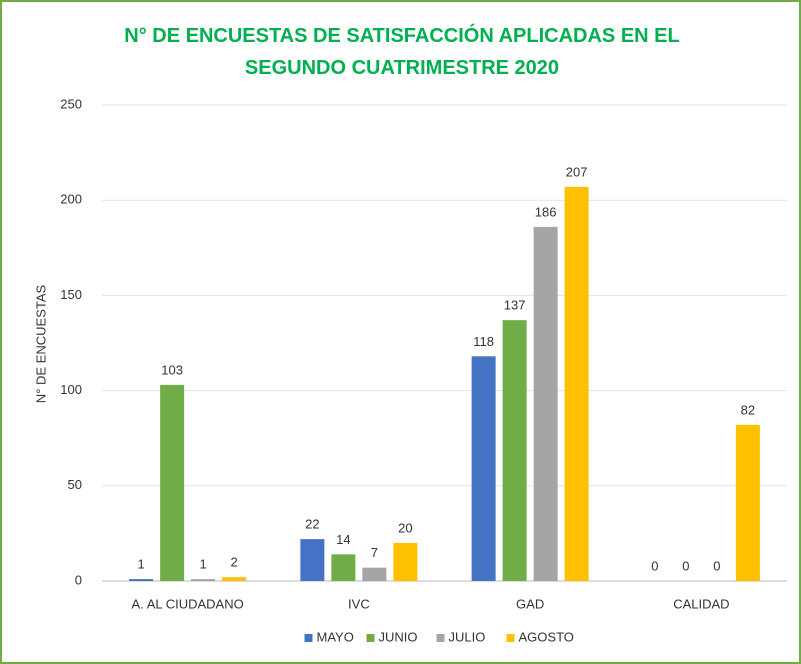 The width and height of the screenshot is (801, 664). Describe the element at coordinates (71, 389) in the screenshot. I see `y-tick-label: 100` at that location.